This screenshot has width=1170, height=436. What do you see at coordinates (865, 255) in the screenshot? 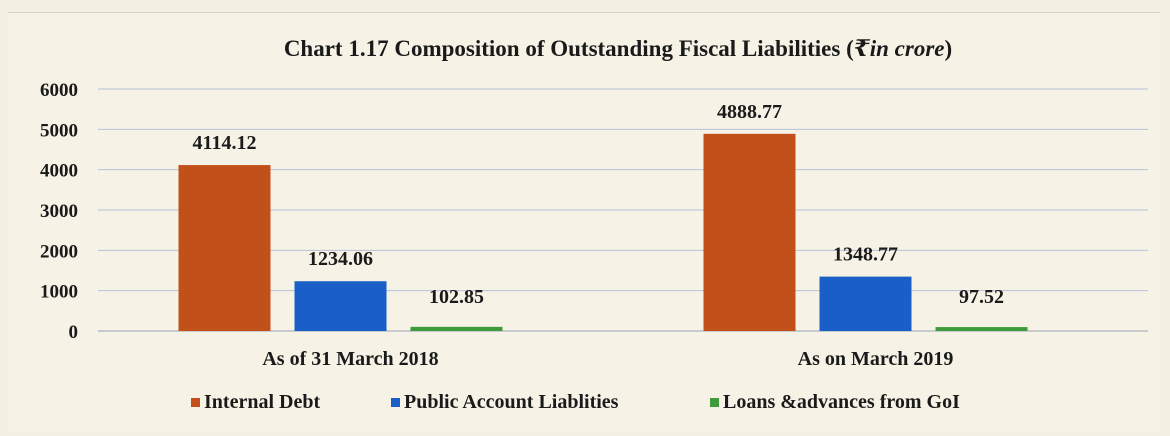
I see `data-label: 1348.77` at bounding box center [865, 255].